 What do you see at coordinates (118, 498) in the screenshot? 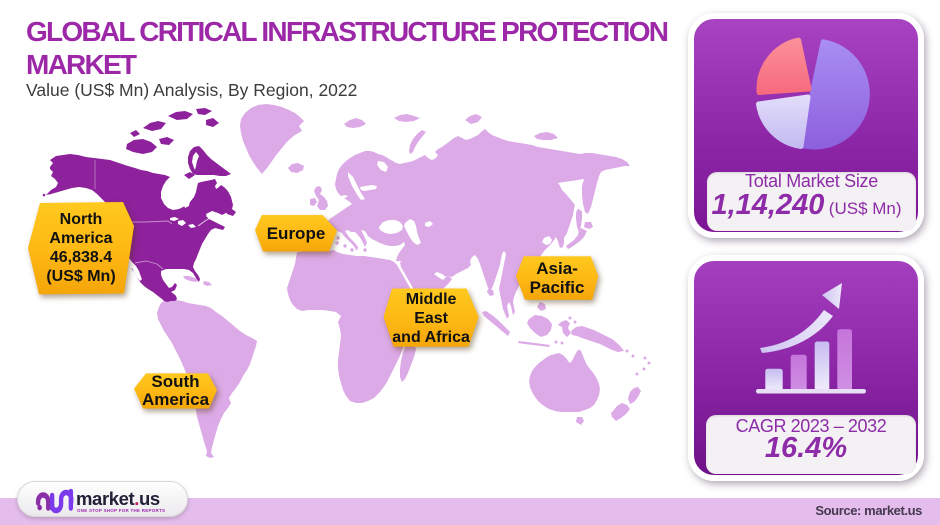
I see `svg-text: market.us` at bounding box center [118, 498].